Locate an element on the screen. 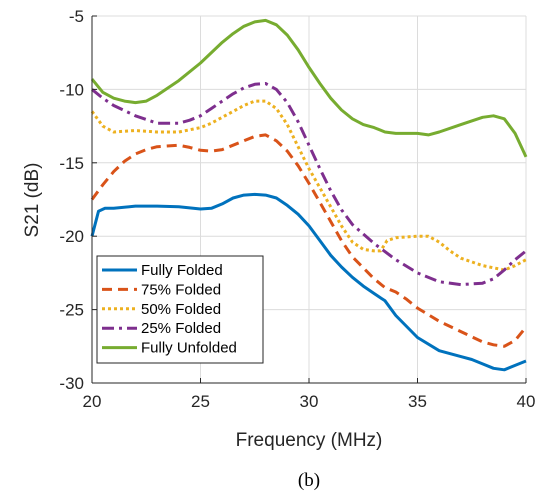 This screenshot has height=496, width=542. y-tick-label: -30 is located at coordinates (71, 383).